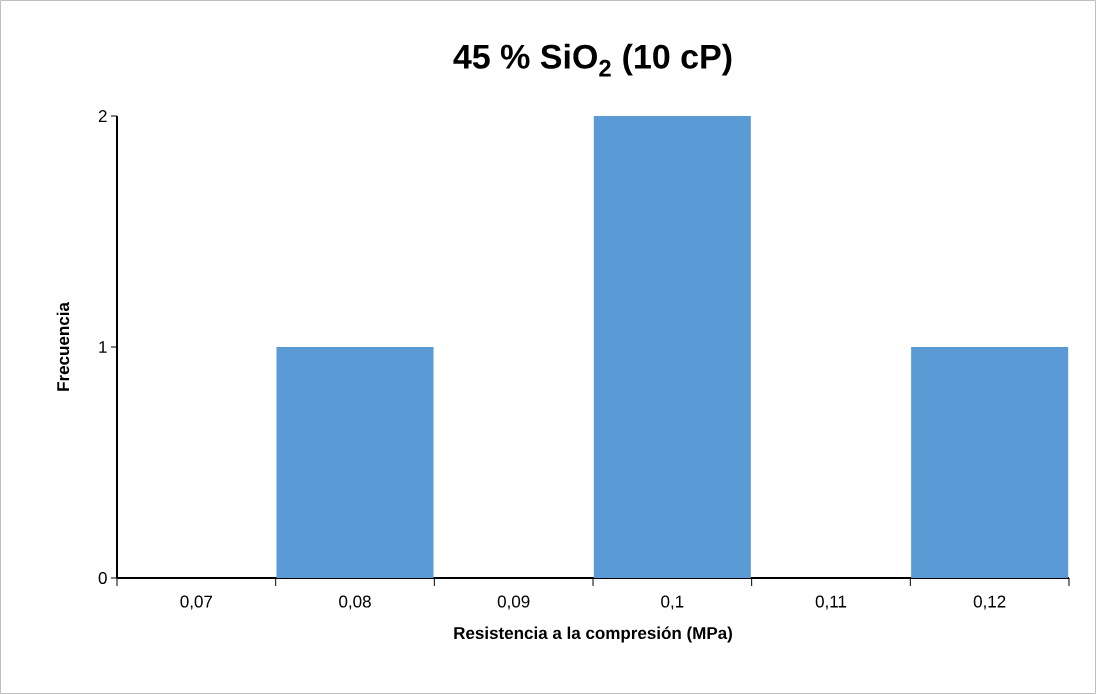 The height and width of the screenshot is (694, 1096). Describe the element at coordinates (672, 602) in the screenshot. I see `x-tick-label: 0,1` at that location.